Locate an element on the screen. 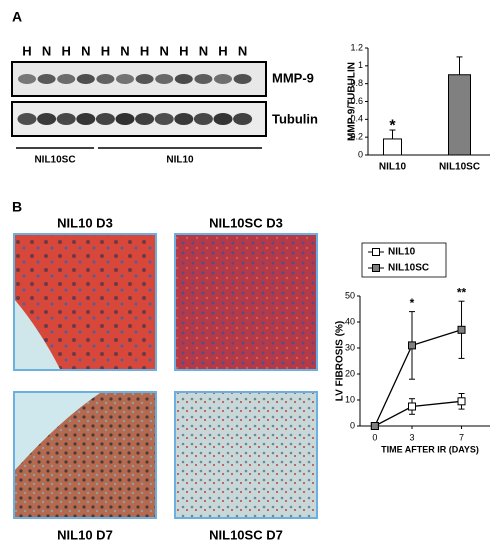  y-tick-label: 1 is located at coordinates (360, 65).